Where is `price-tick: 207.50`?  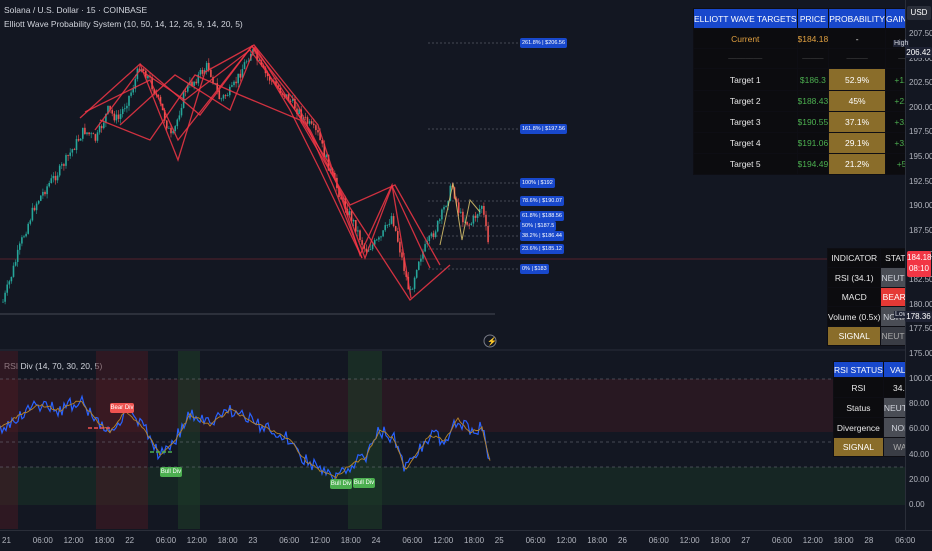
price-tick: 207.50 is located at coordinates (920, 33).